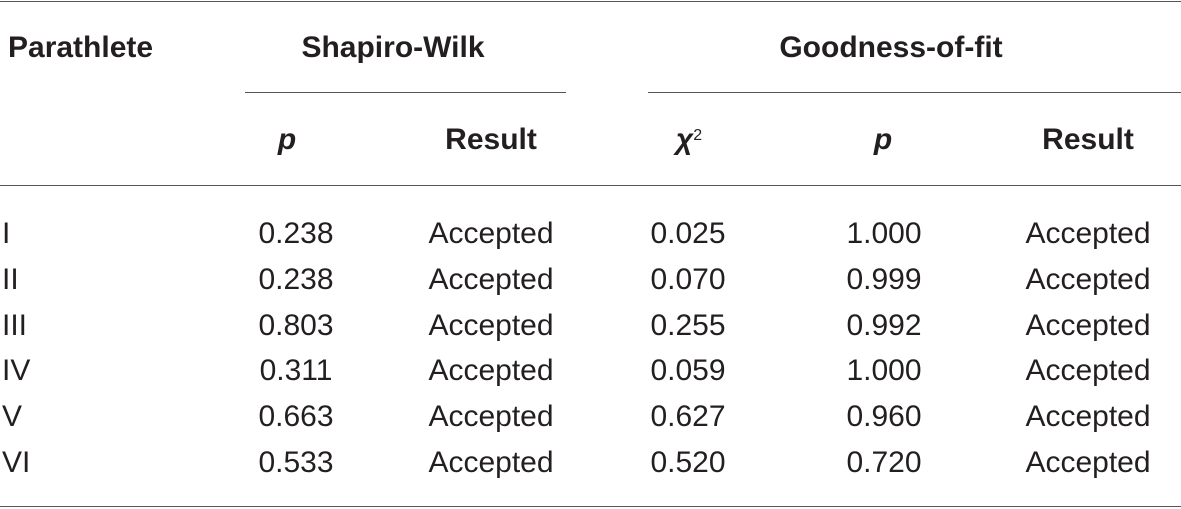 The height and width of the screenshot is (509, 1181). What do you see at coordinates (296, 462) in the screenshot?
I see `cell-sw-p: 0.533` at bounding box center [296, 462].